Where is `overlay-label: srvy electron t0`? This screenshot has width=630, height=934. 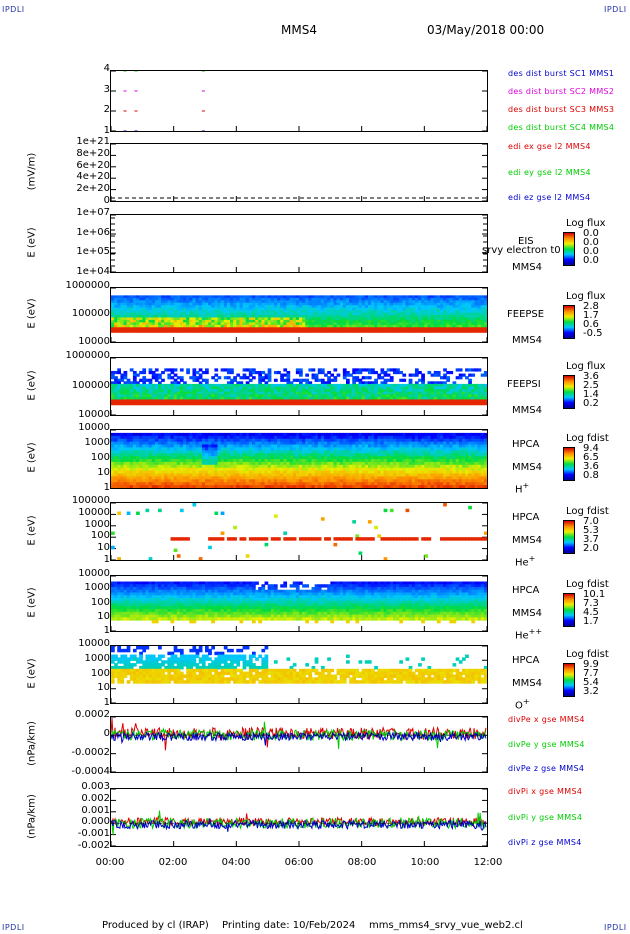
overlay-label: srvy electron t0 is located at coordinates (521, 250).